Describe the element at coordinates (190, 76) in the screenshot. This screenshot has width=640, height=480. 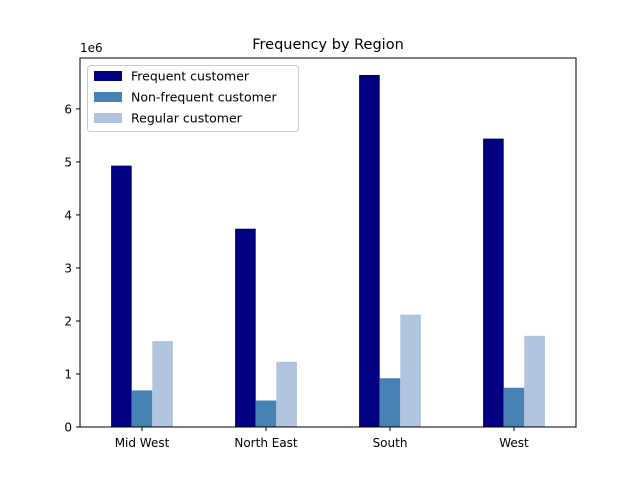
I see `legend-label: Frequent customer` at that location.